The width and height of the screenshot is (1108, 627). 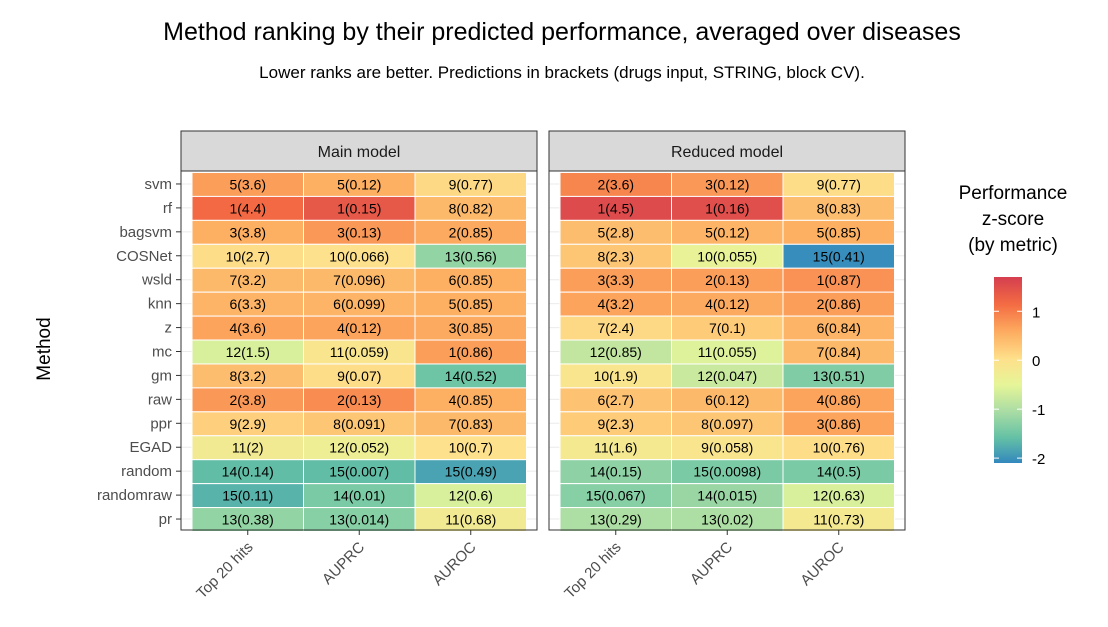 What do you see at coordinates (359, 376) in the screenshot?
I see `cell-label: 9(0.07)` at bounding box center [359, 376].